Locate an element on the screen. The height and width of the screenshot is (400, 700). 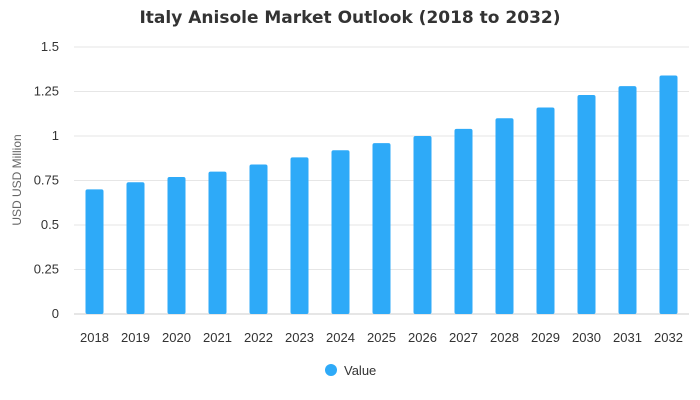
legend-swatch is located at coordinates (331, 370).